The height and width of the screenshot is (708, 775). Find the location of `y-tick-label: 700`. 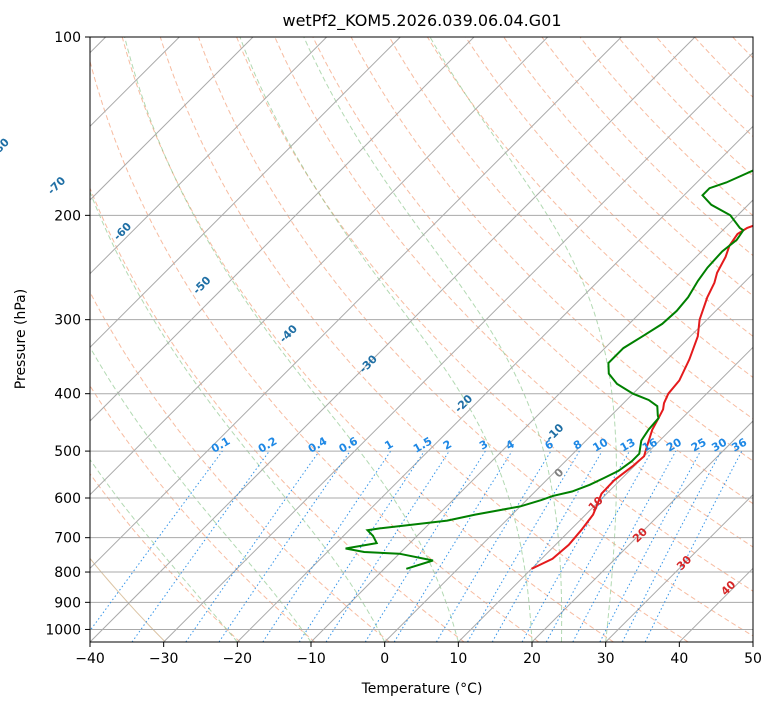

y-tick-label: 700 is located at coordinates (67, 539).